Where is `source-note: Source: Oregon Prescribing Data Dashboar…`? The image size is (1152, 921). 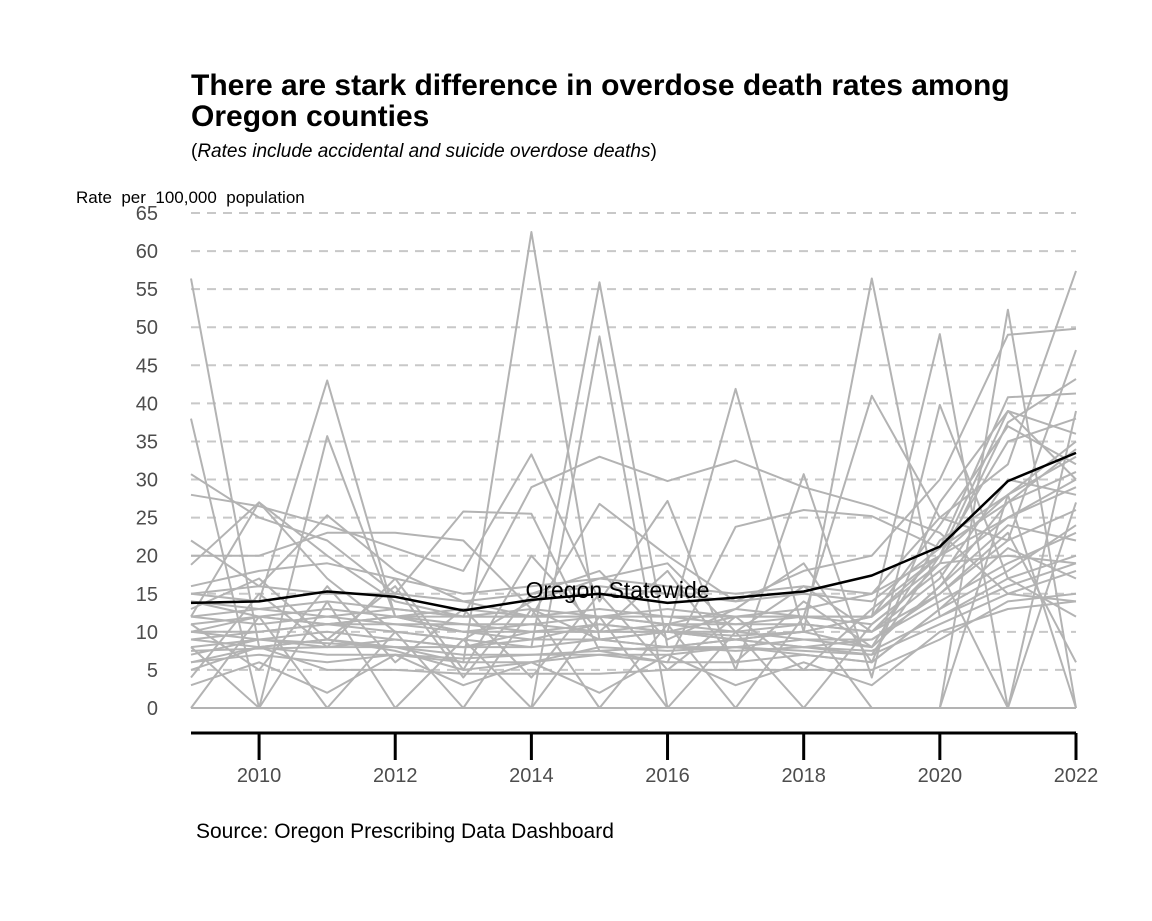
source-note: Source: Oregon Prescribing Data Dashboar… is located at coordinates (405, 831).